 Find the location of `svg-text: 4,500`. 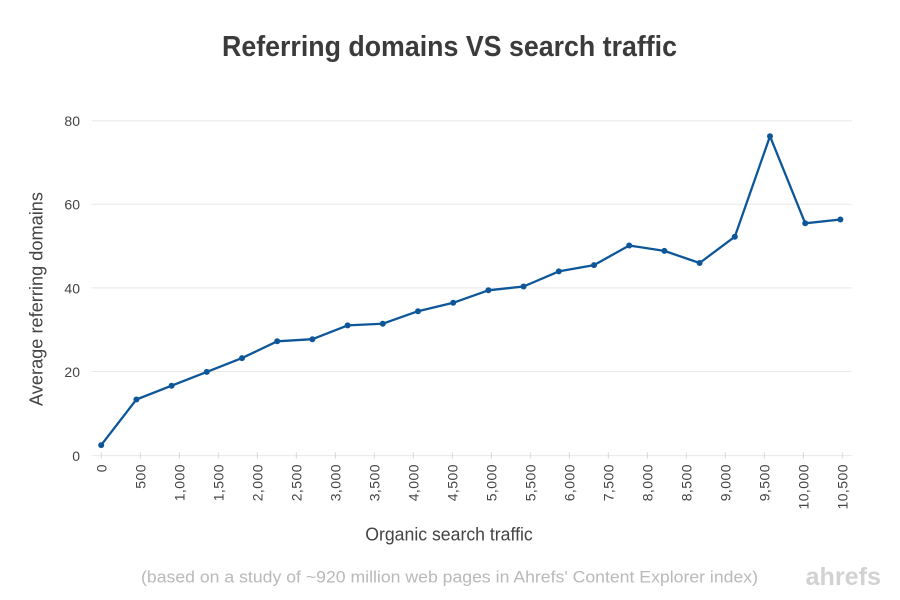

svg-text: 4,500 is located at coordinates (452, 482).